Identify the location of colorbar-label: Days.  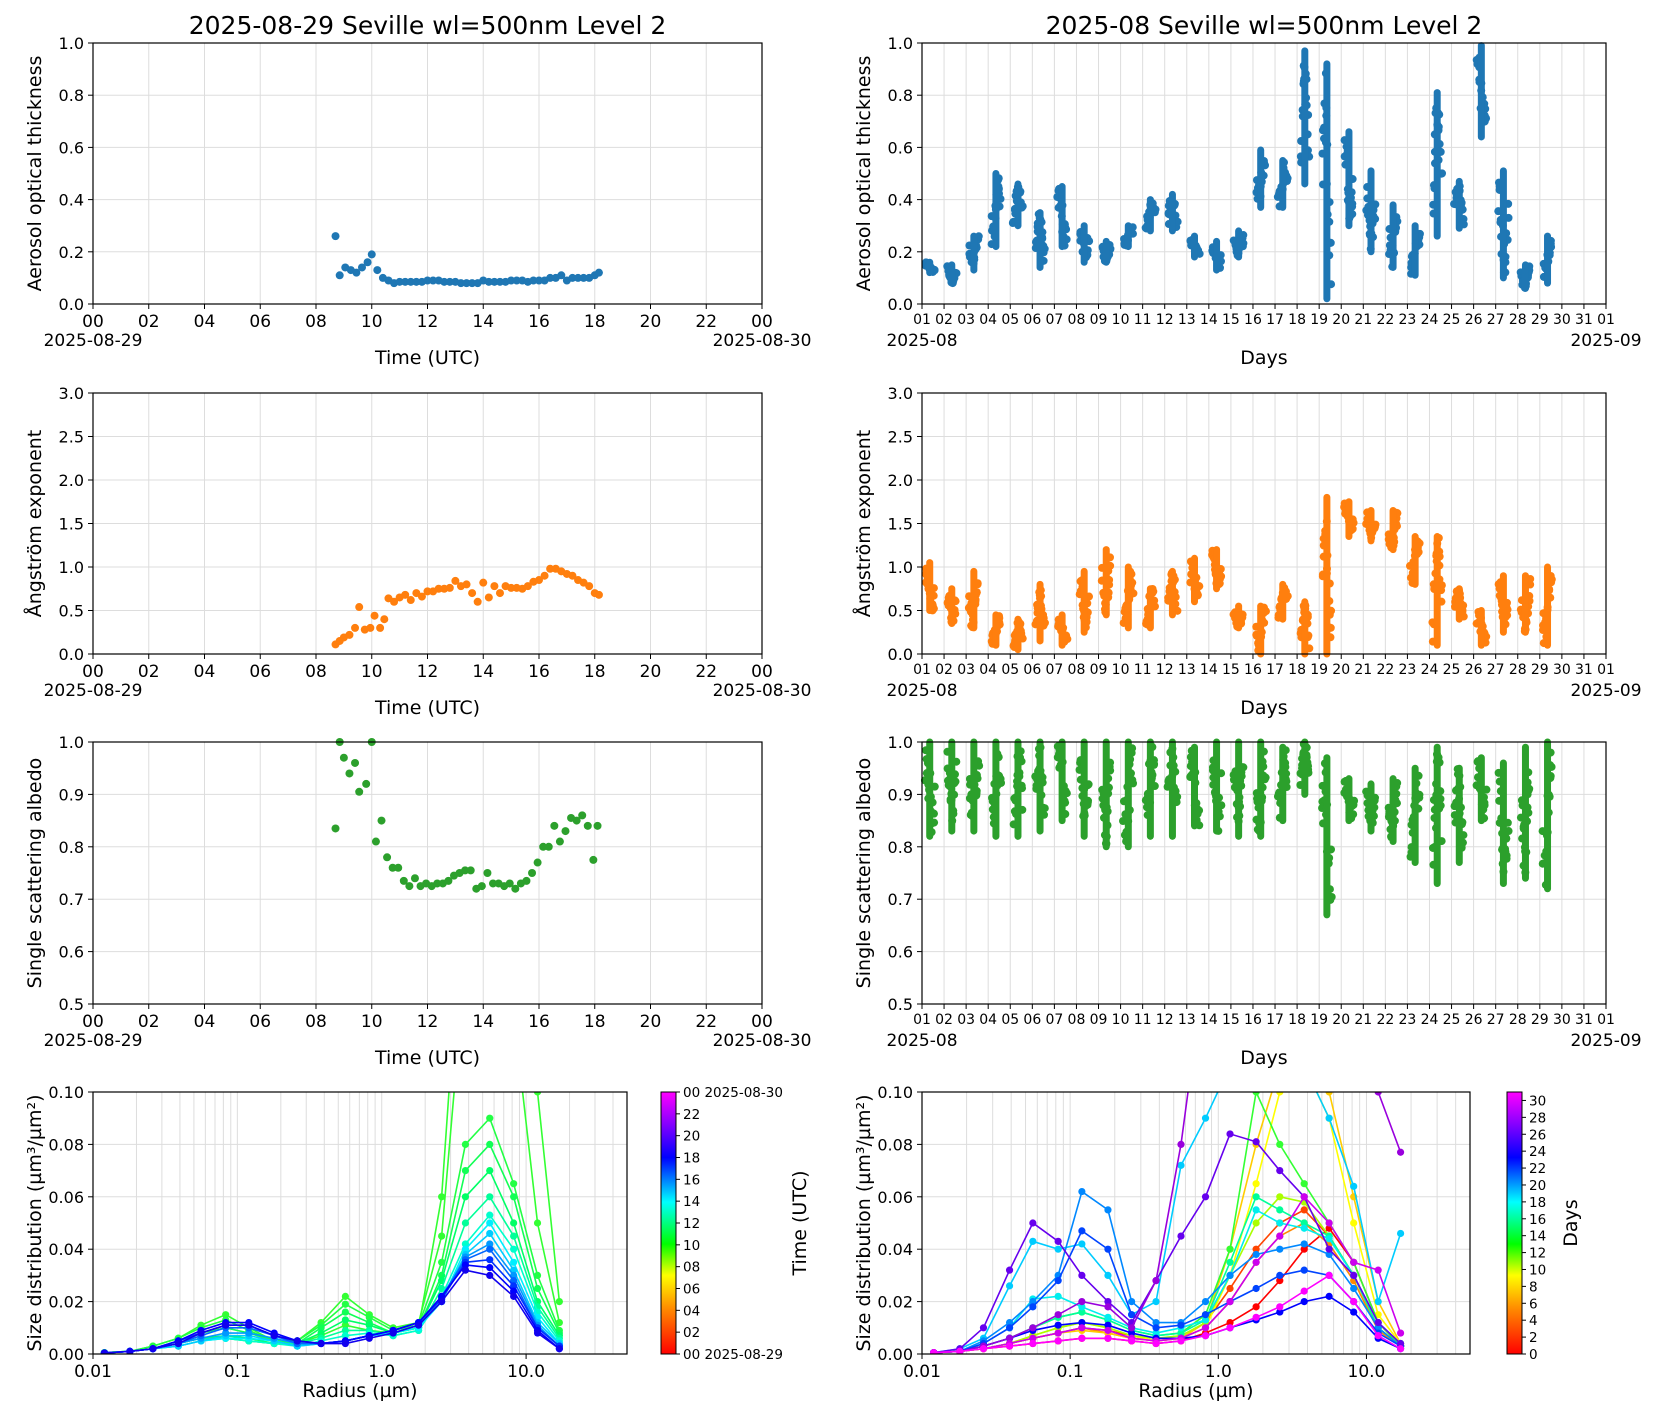
(1571, 1222).